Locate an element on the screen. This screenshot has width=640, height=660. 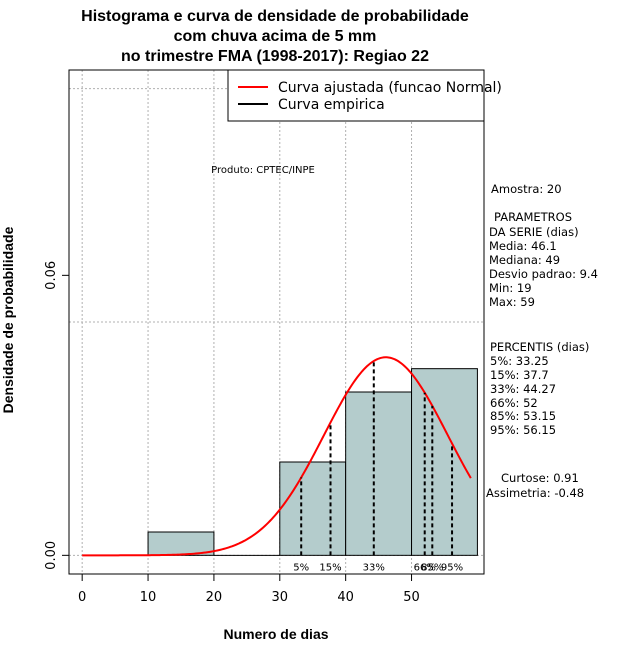
stats-line: Assimetria: -0.48 is located at coordinates (535, 493).